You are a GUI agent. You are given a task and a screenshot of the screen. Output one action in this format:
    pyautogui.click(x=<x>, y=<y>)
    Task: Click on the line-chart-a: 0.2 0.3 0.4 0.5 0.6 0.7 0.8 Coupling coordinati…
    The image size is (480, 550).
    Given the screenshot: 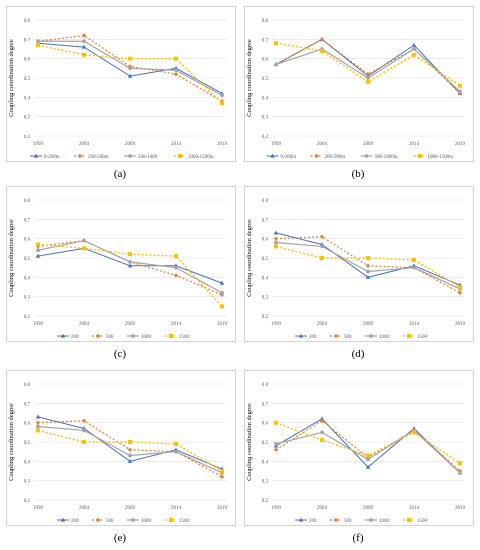 What is the action you would take?
    pyautogui.click(x=118, y=89)
    